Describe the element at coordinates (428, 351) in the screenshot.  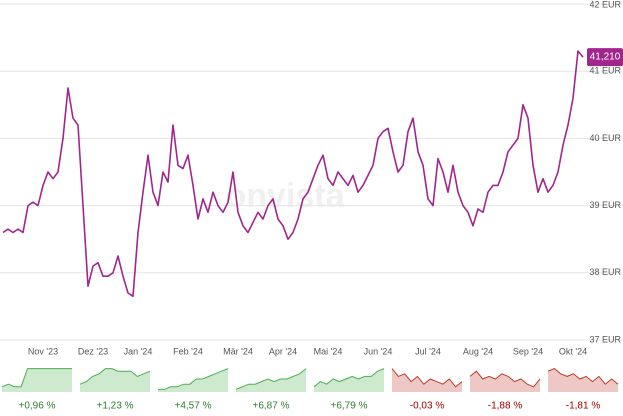
I see `x-tick-label: Jul '24` at that location.